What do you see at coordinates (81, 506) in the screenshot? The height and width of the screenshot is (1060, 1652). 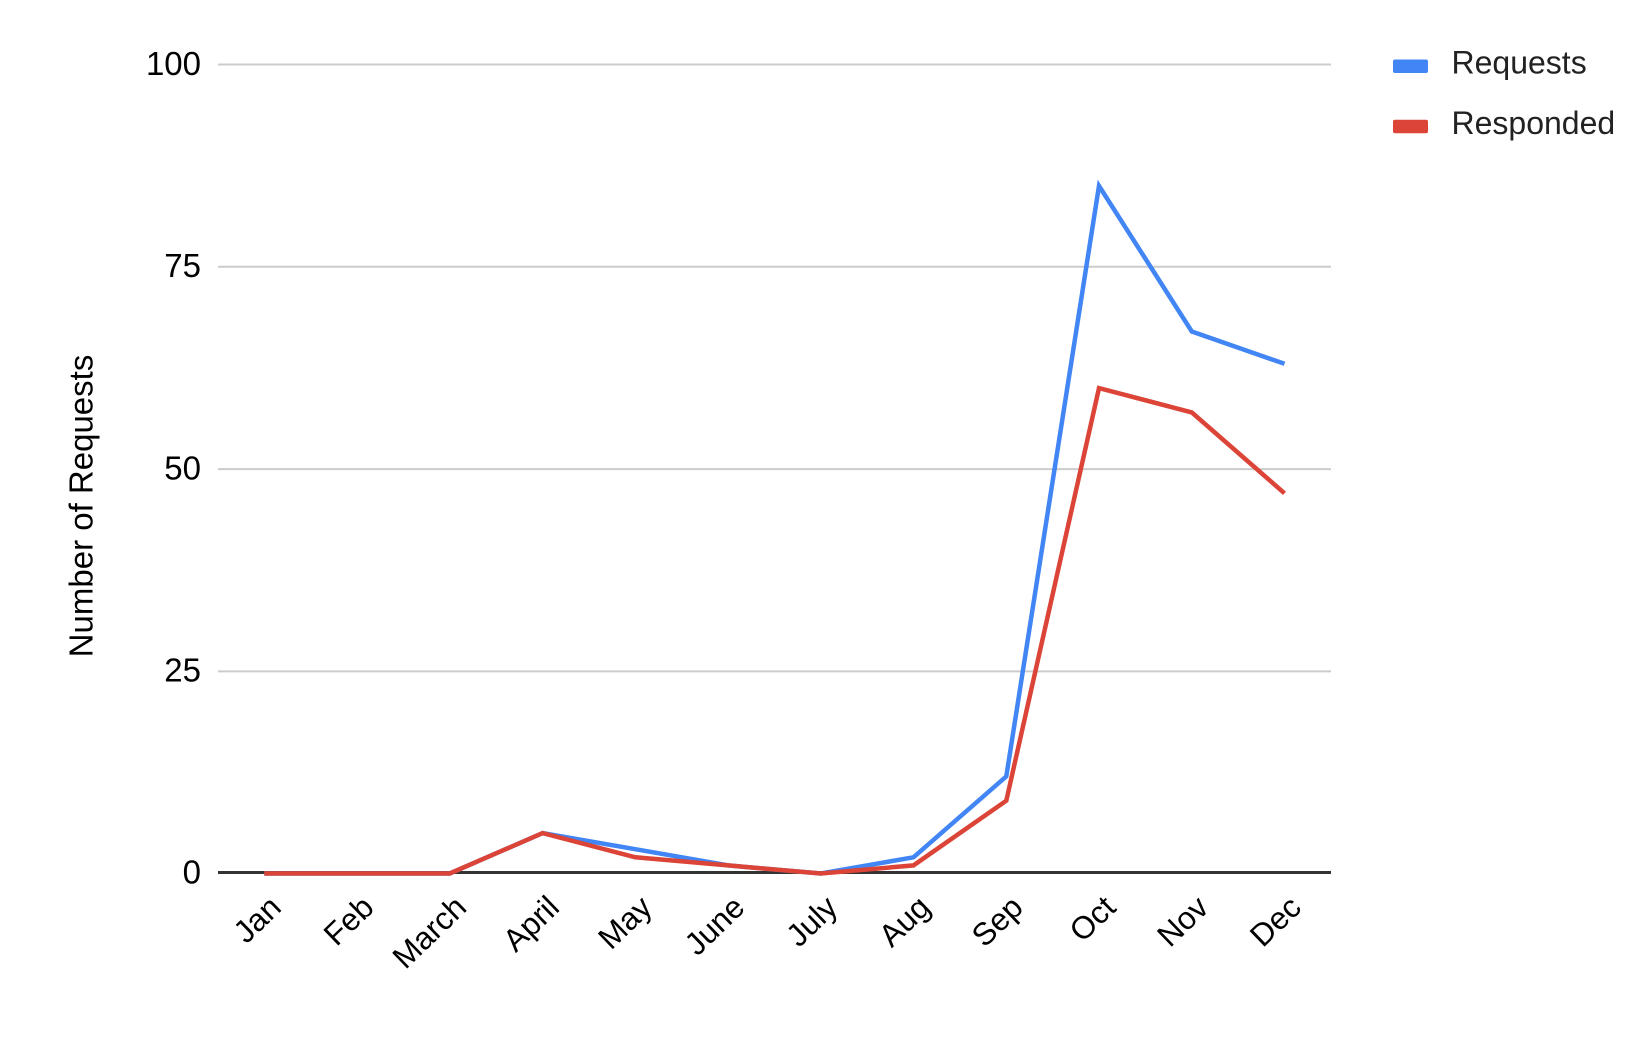 I see `svg-text: Number of Requests` at bounding box center [81, 506].